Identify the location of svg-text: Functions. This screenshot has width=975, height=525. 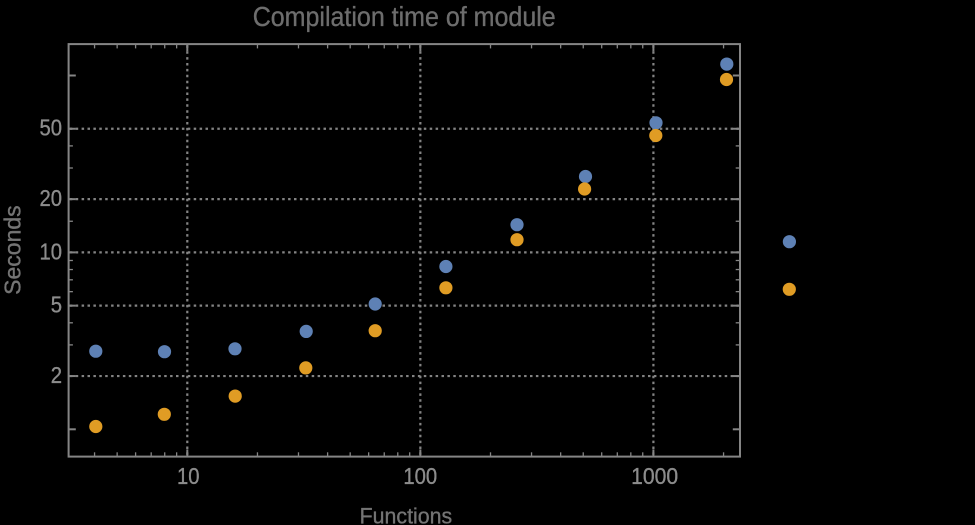
(406, 514).